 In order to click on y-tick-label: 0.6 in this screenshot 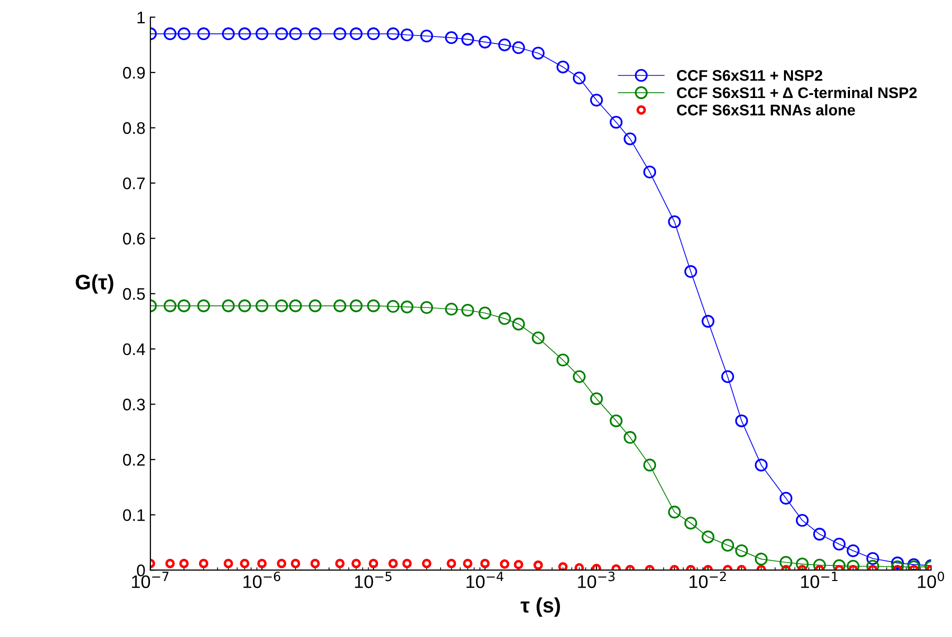, I will do `click(134, 238)`.